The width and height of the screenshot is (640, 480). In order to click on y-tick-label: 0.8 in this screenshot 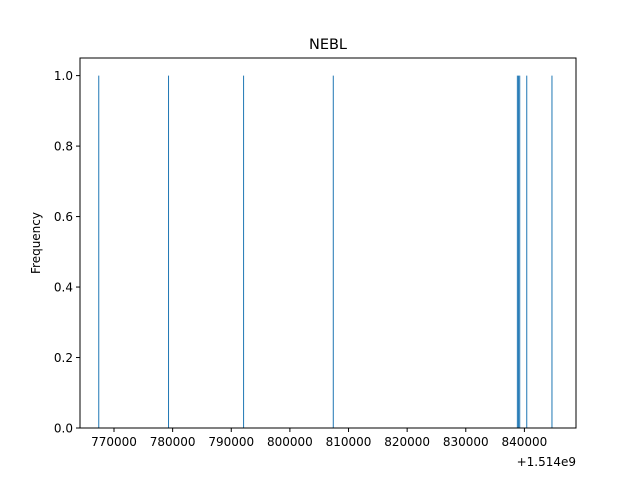, I will do `click(63, 147)`.